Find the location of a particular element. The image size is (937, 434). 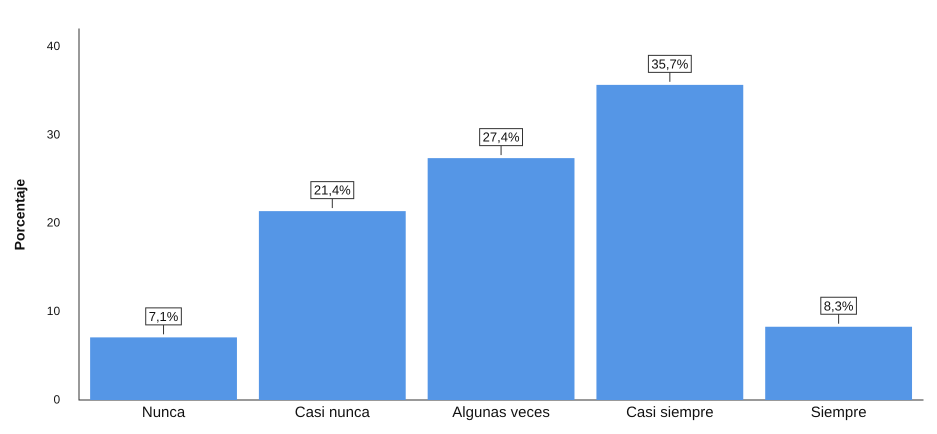

y-tick-label: 10 is located at coordinates (53, 311).